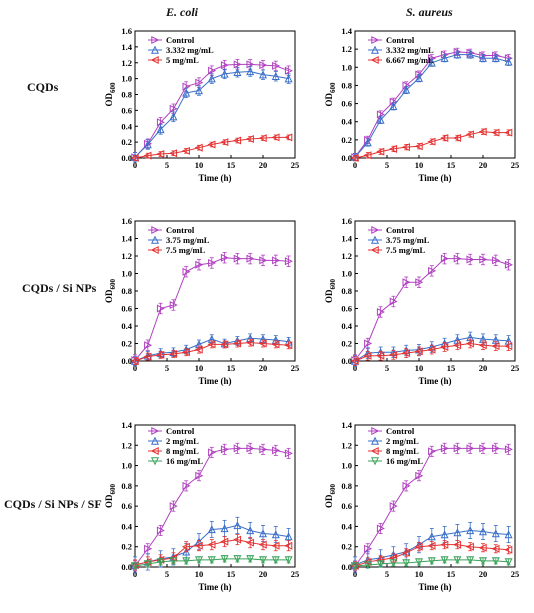  What do you see at coordinates (431, 555) in the screenshot?
I see `series-8 mg/mL` at bounding box center [431, 555].